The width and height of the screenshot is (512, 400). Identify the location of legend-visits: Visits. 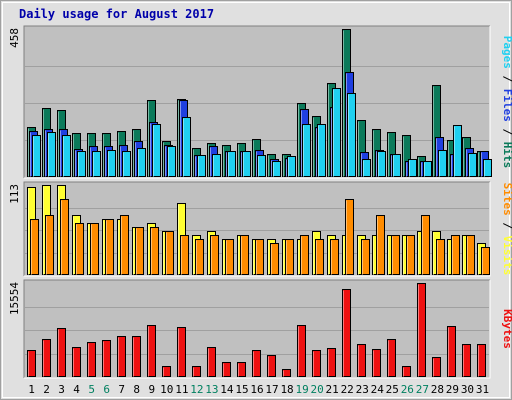
(506, 256).